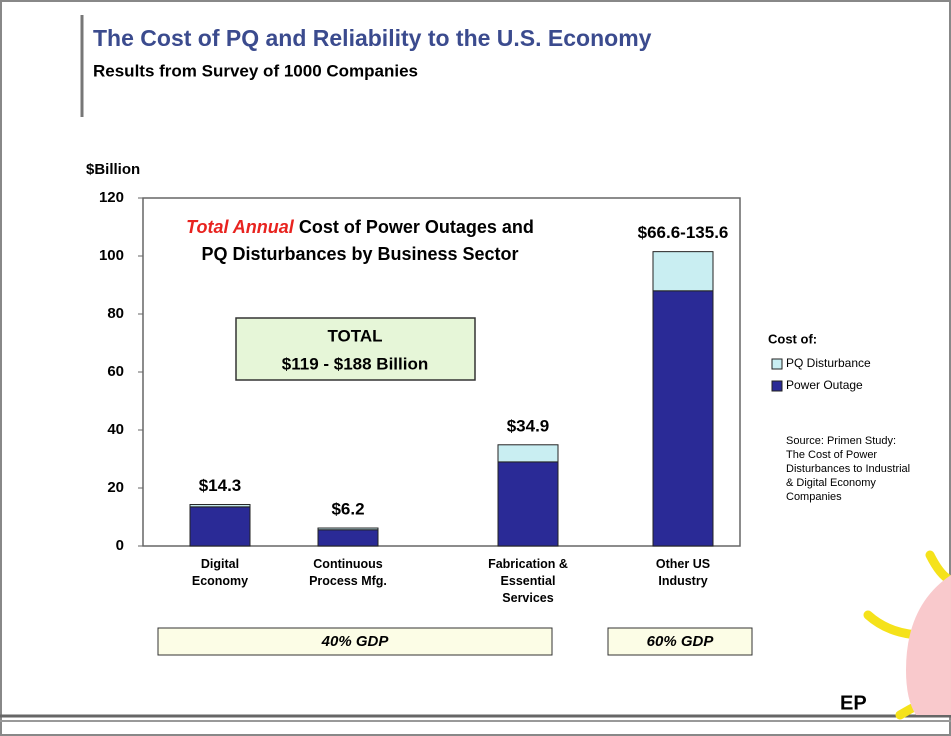 This screenshot has height=736, width=951. What do you see at coordinates (115, 487) in the screenshot?
I see `y-tick-label: 20` at bounding box center [115, 487].